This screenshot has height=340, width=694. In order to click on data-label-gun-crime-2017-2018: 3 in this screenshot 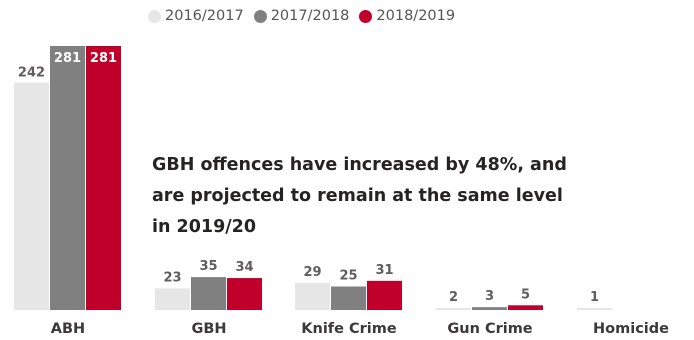, I will do `click(489, 296)`.